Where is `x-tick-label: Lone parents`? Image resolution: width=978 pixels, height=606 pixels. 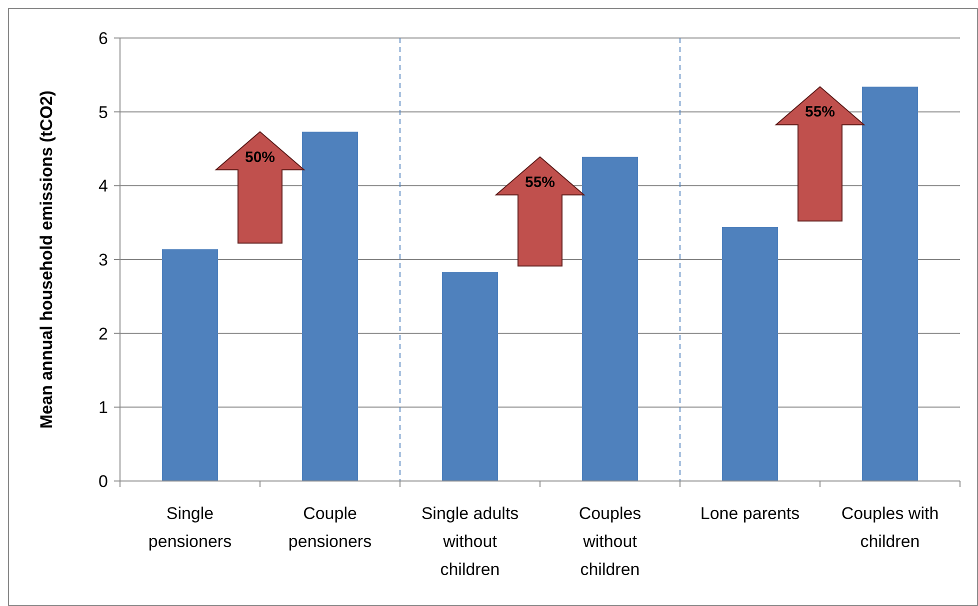
x-tick-label: Lone parents is located at coordinates (750, 513).